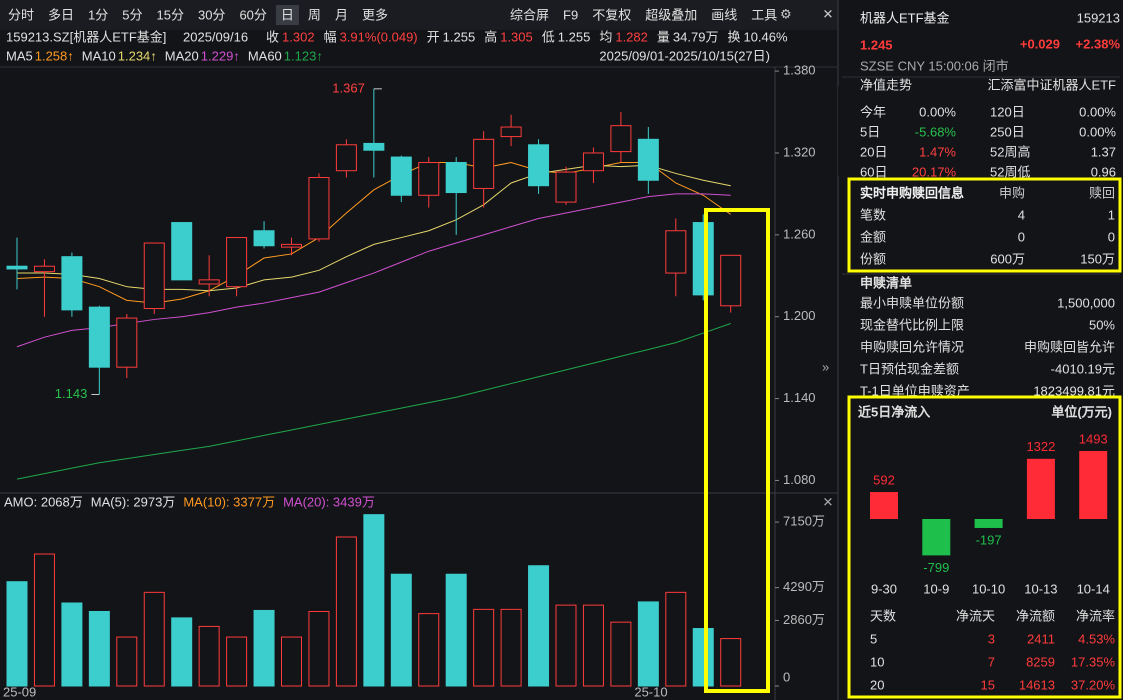 The image size is (1123, 700). I want to click on table-header: 净流率, so click(1095, 615).